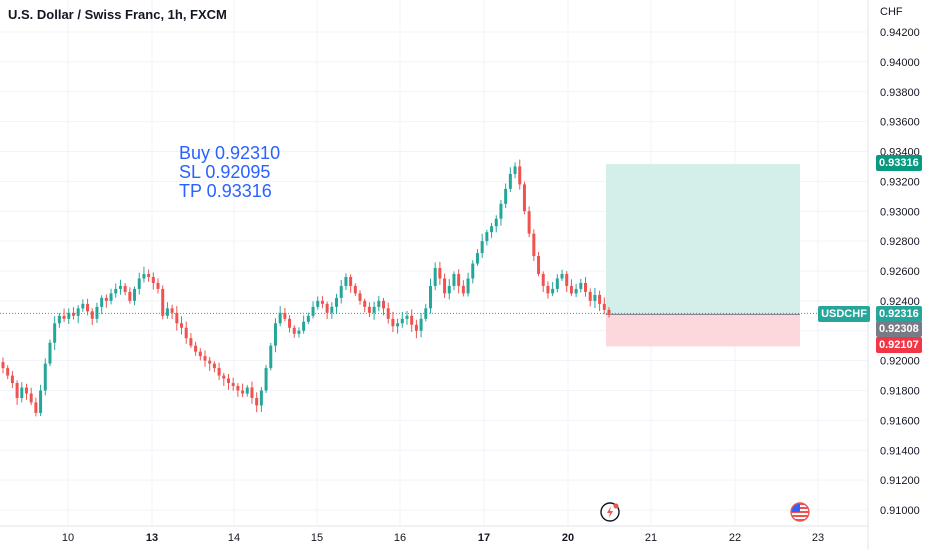  I want to click on entry-price-tag: 0.92308, so click(899, 329).